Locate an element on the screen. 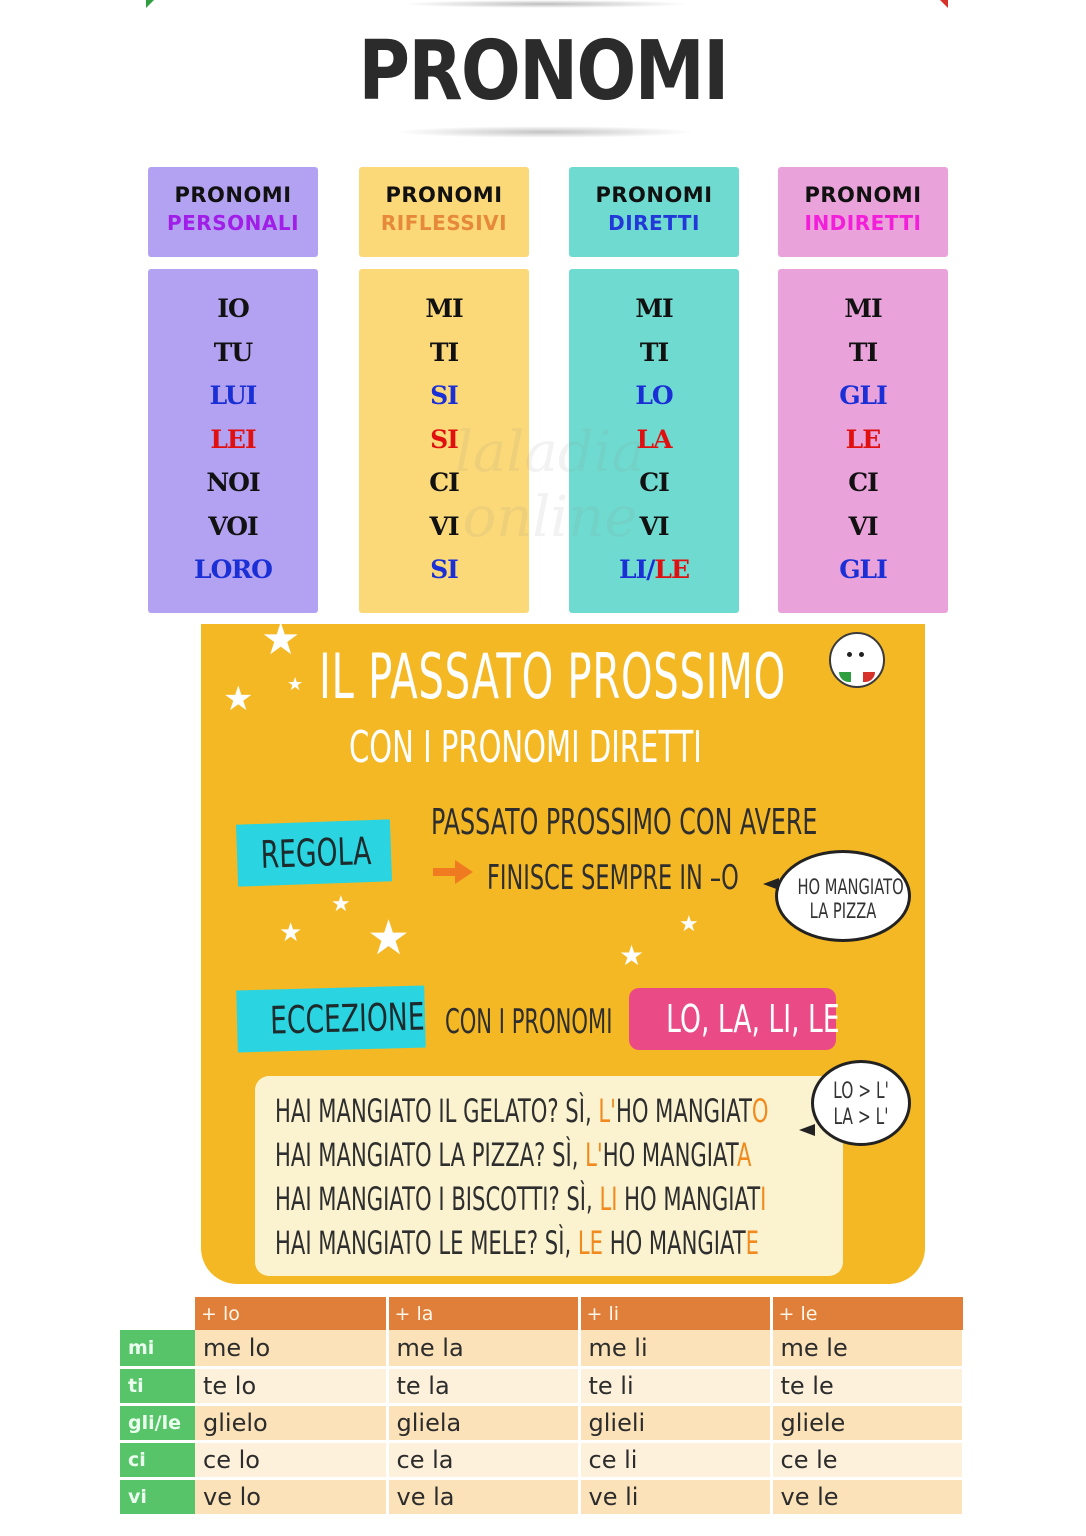 The image size is (1086, 1536). mascot-eye is located at coordinates (849, 654).